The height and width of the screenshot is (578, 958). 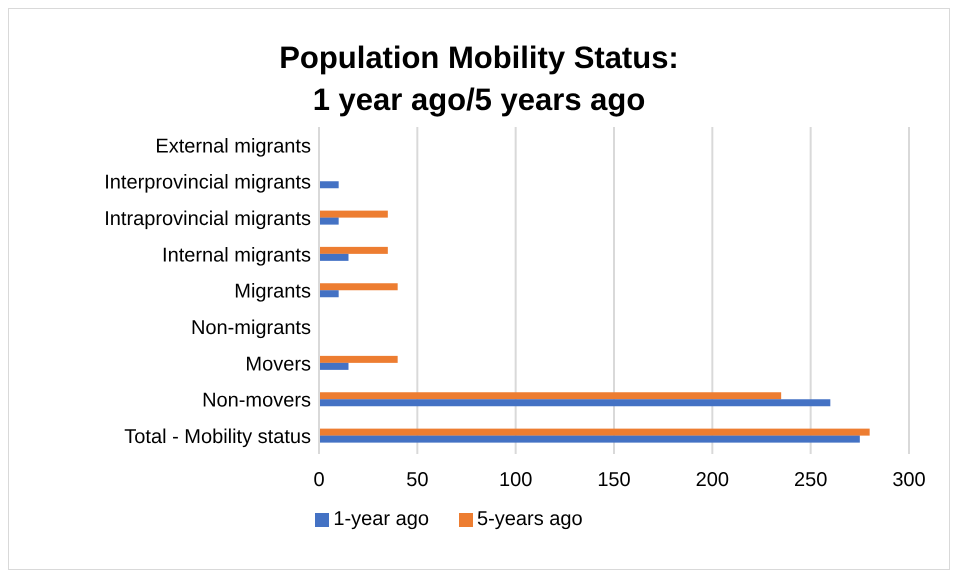 I want to click on chart-title: Population Mobility Status: 1 year ago/5 years ago, so click(x=479, y=79).